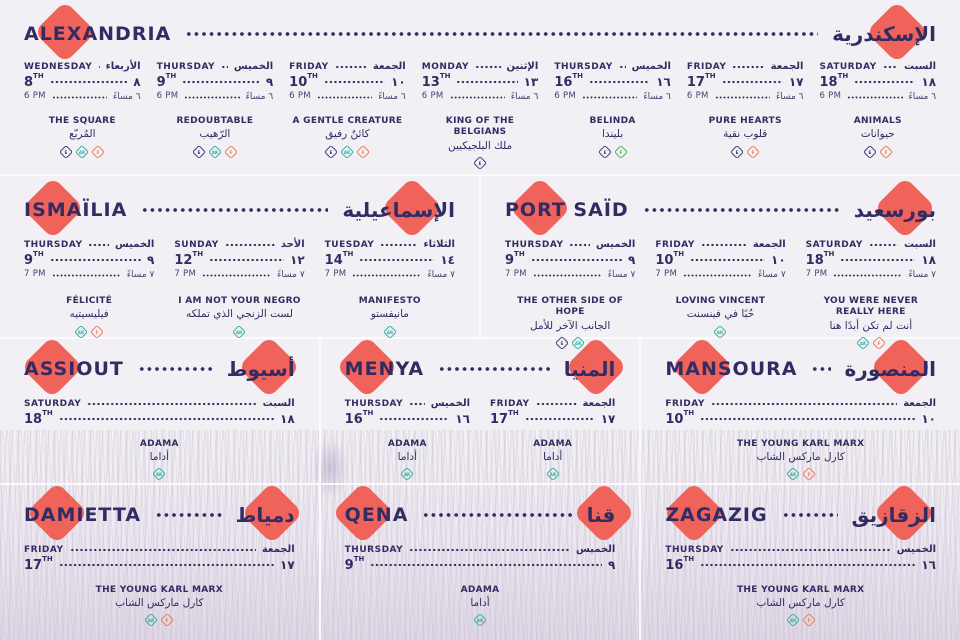 Image resolution: width=960 pixels, height=640 pixels. I want to click on film-title-ar: فيليسيتيه, so click(89, 314).